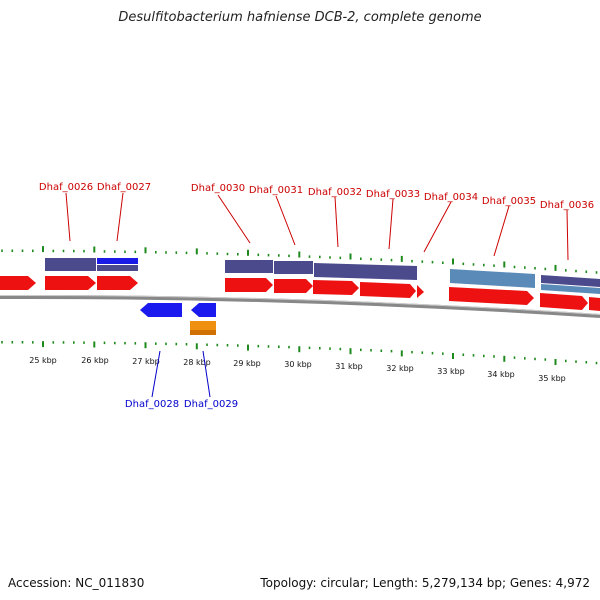 Image resolution: width=600 pixels, height=600 pixels. What do you see at coordinates (117, 261) in the screenshot?
I see `protein-bar-0027-top` at bounding box center [117, 261].